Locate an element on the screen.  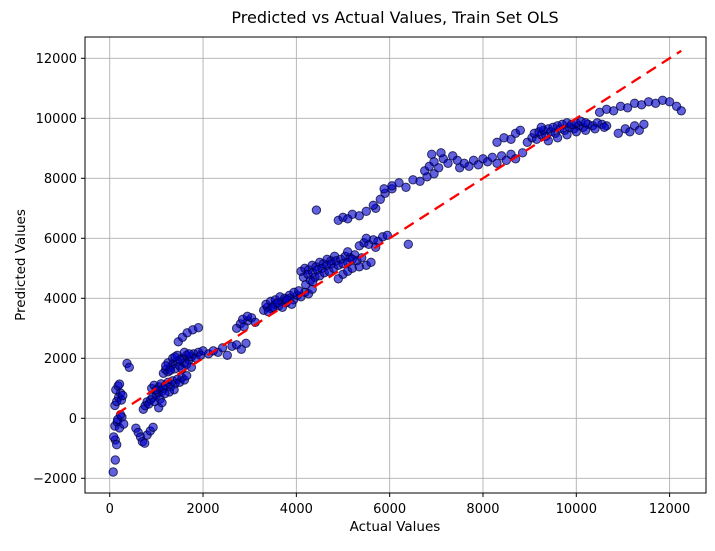
x-tick-label: 12000 is located at coordinates (669, 509).